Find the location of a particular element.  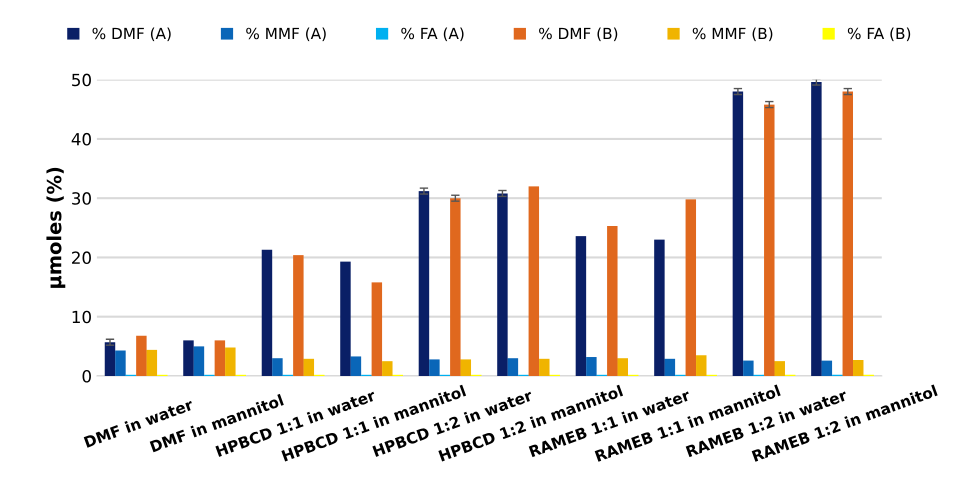

y-tick-label: 50 is located at coordinates (81, 80).